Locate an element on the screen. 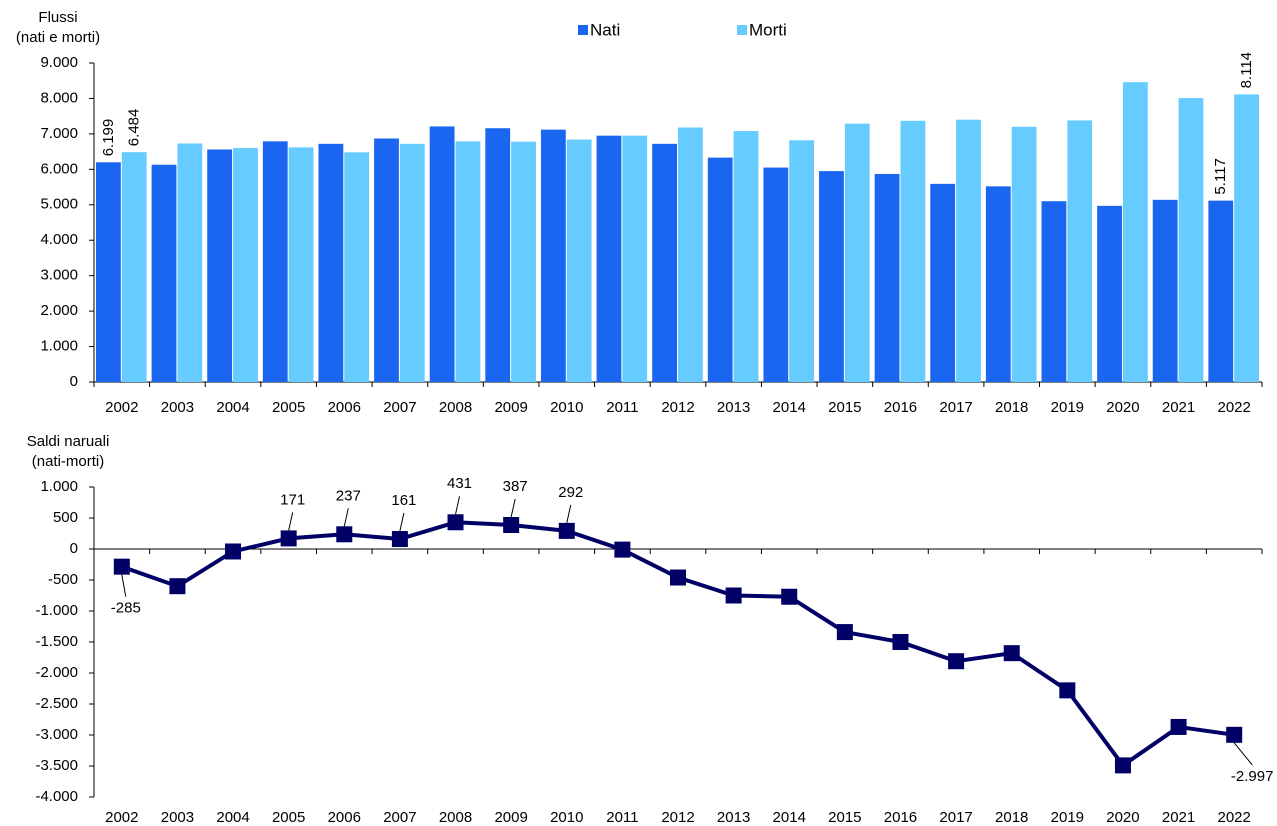 This screenshot has height=826, width=1277. y-tick-label: 1.000 is located at coordinates (59, 346).